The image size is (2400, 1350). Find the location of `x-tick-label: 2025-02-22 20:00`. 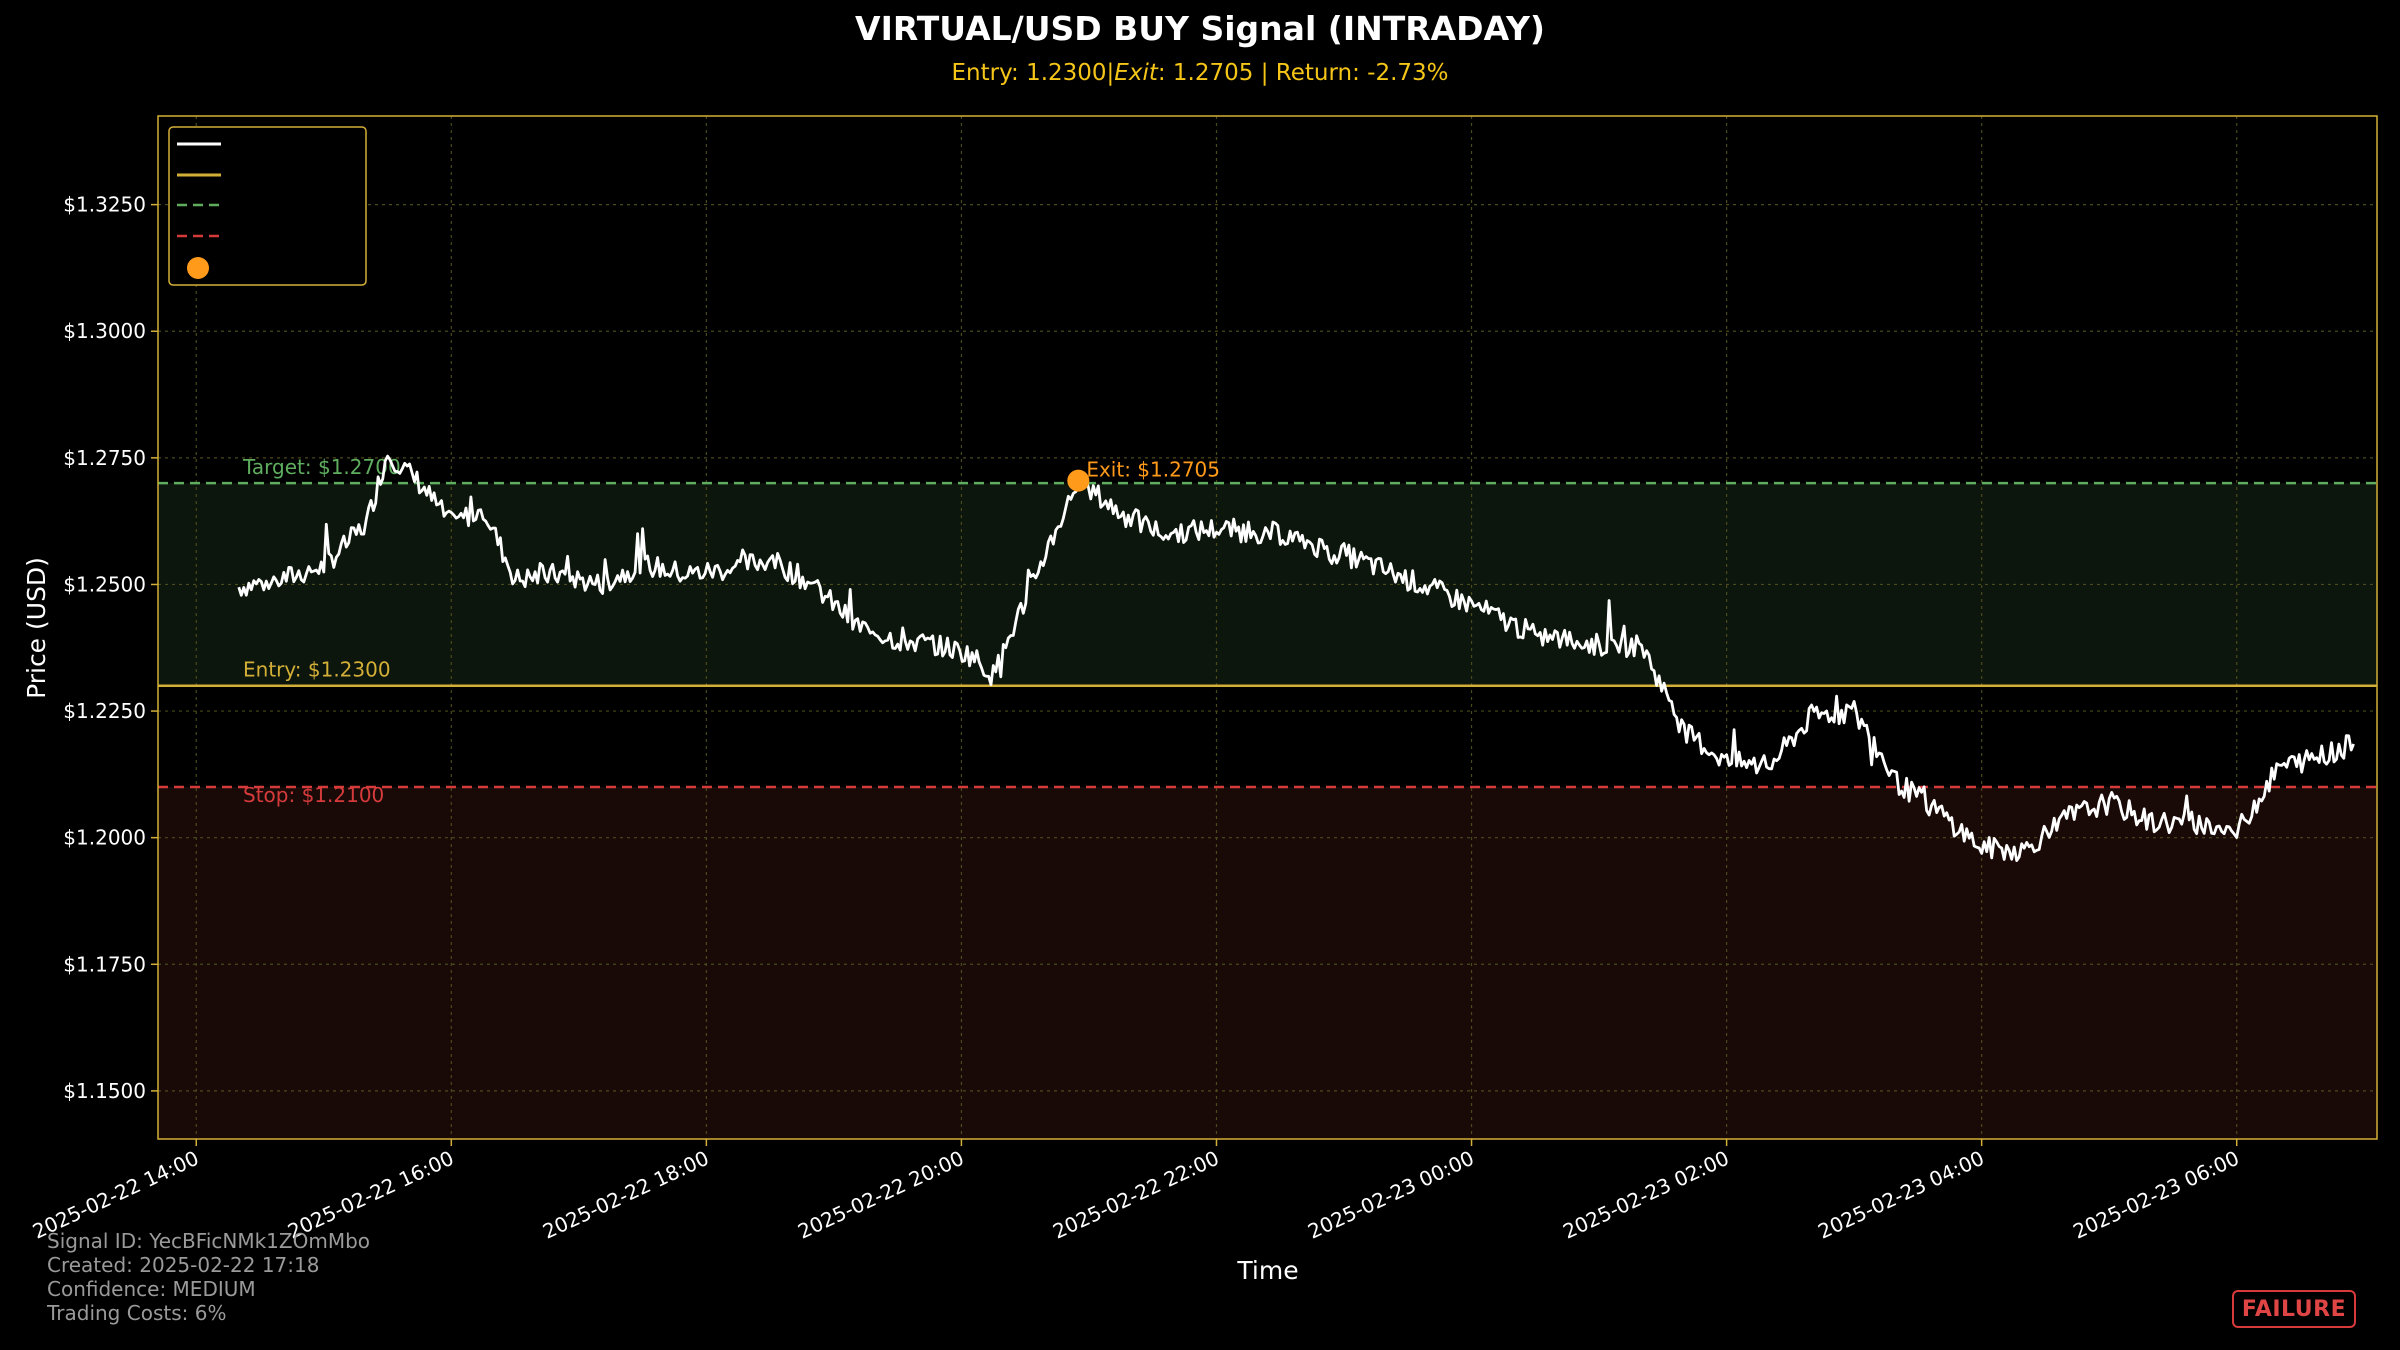

x-tick-label: 2025-02-22 20:00 is located at coordinates (880, 1195).